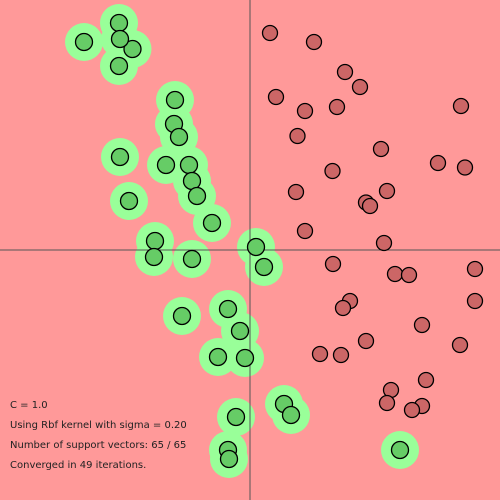  Describe the element at coordinates (78, 465) in the screenshot. I see `convergence-text: Converged in 49 iterations.` at that location.